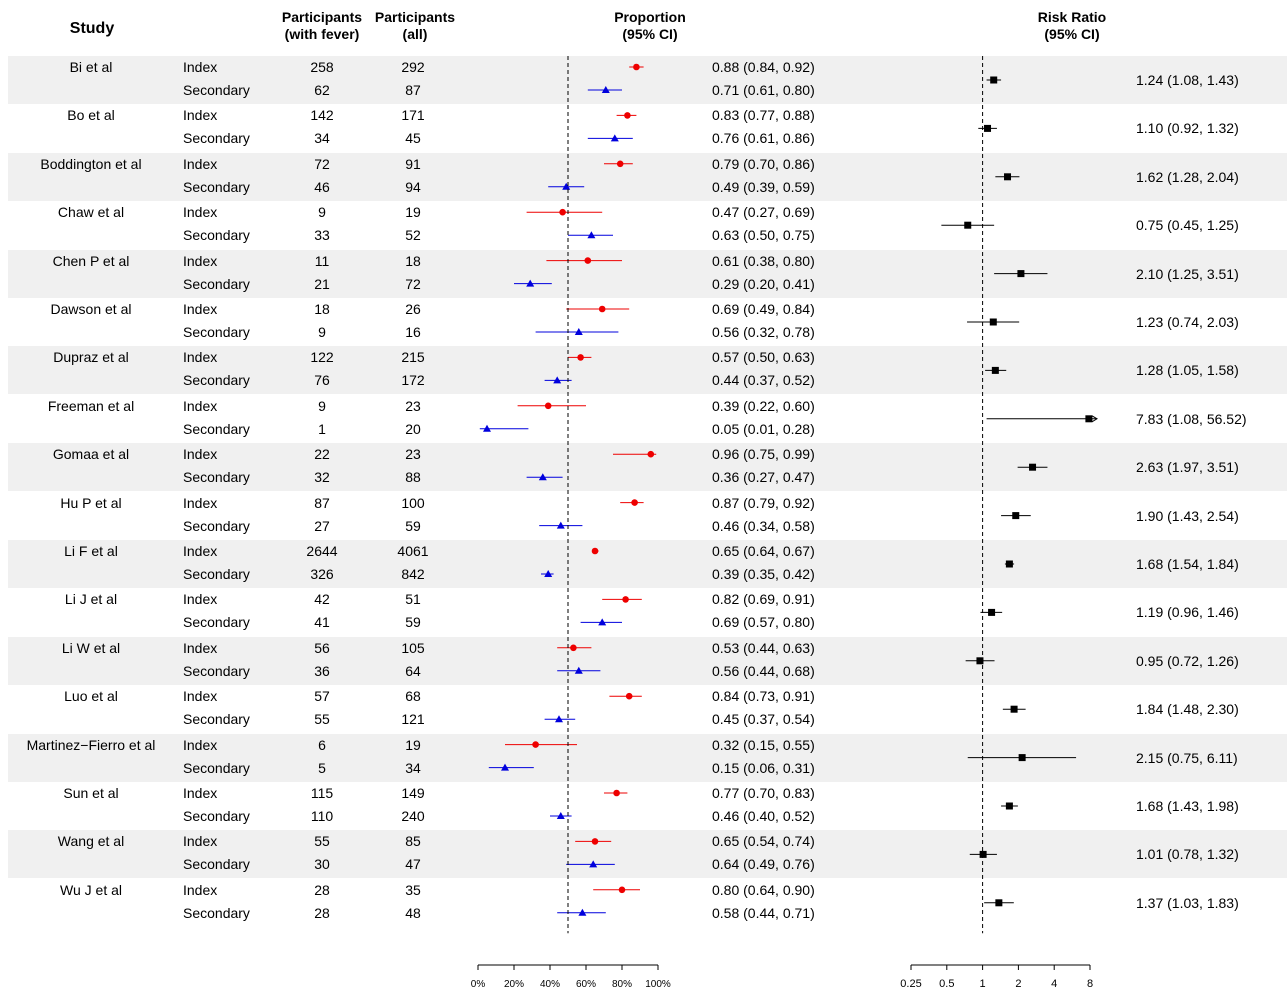  What do you see at coordinates (91, 212) in the screenshot?
I see `study-name: Chaw et al` at bounding box center [91, 212].